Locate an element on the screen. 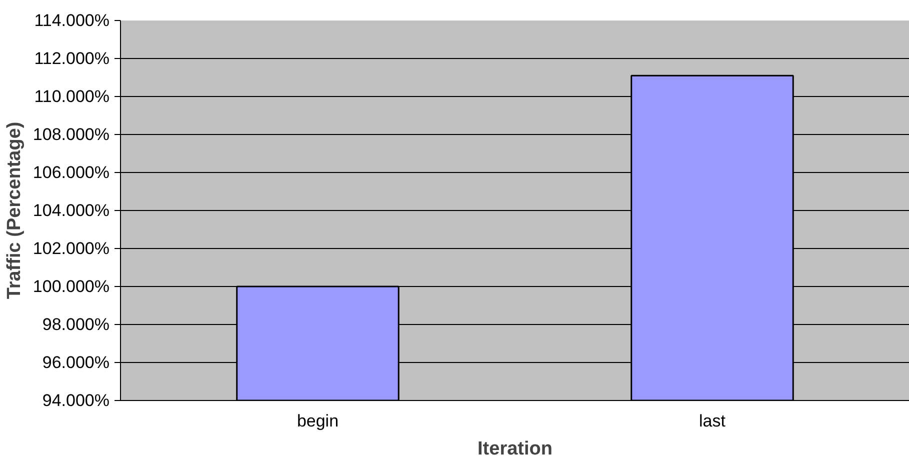 The height and width of the screenshot is (462, 909). y-tick-label: 98.000% is located at coordinates (76, 324).